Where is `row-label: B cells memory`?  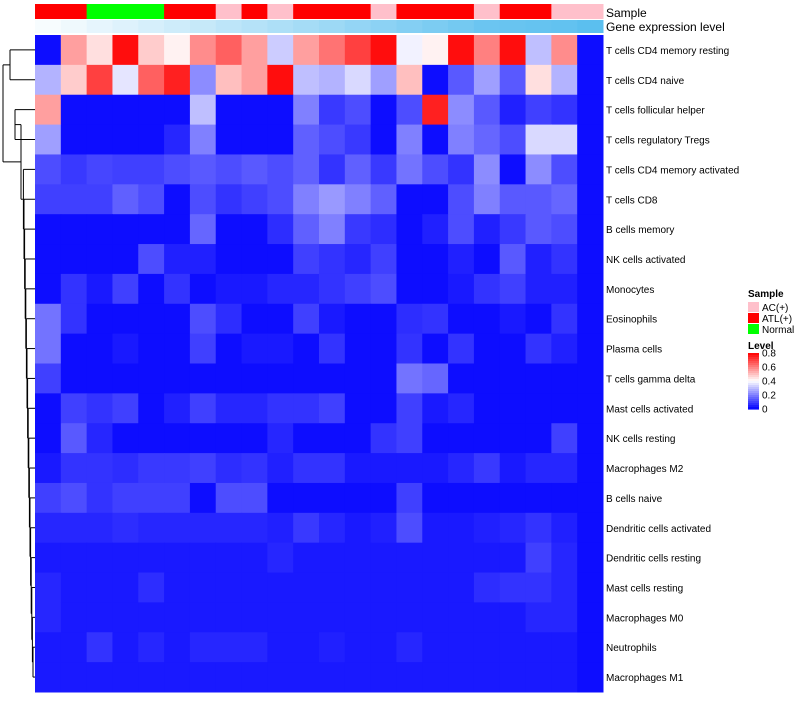
row-label: B cells memory is located at coordinates (640, 230).